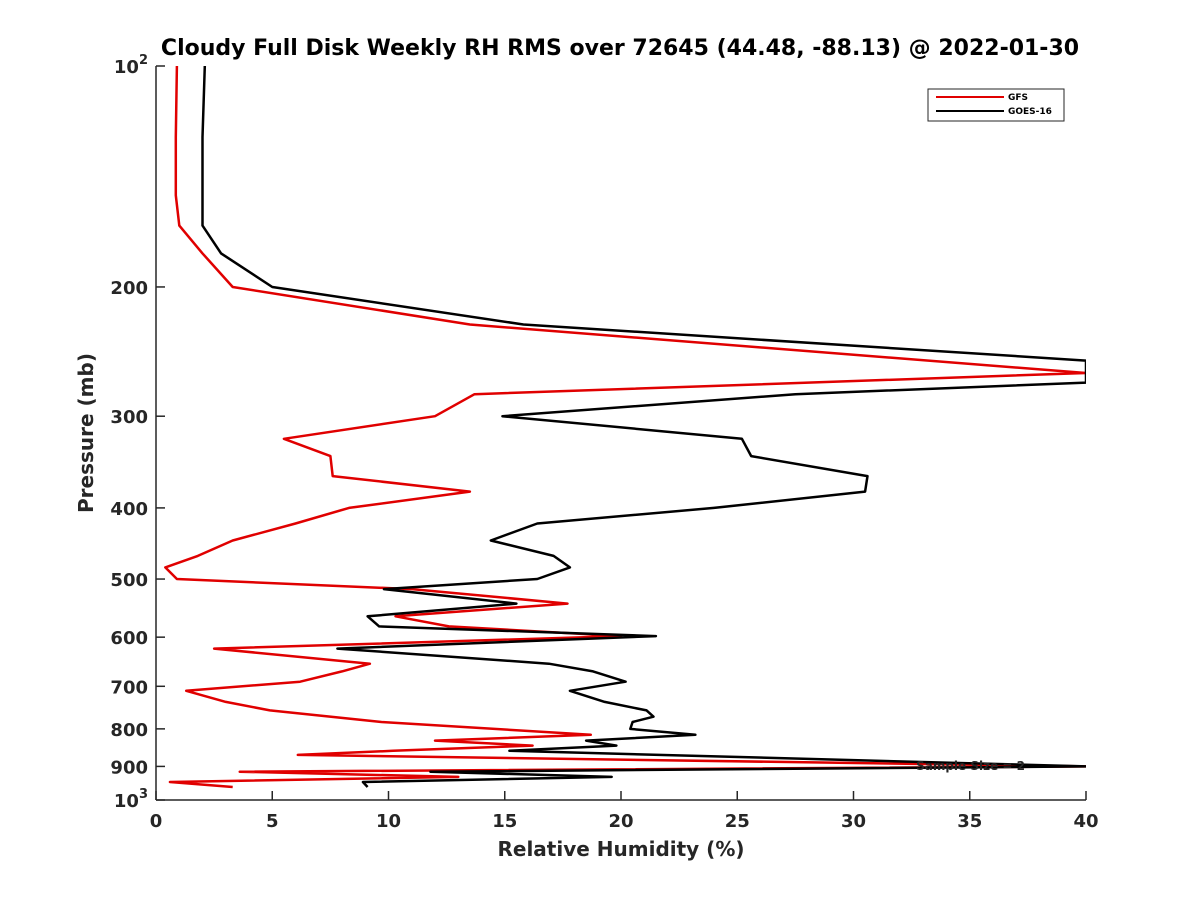  I want to click on y-tick-label: 300, so click(129, 417).